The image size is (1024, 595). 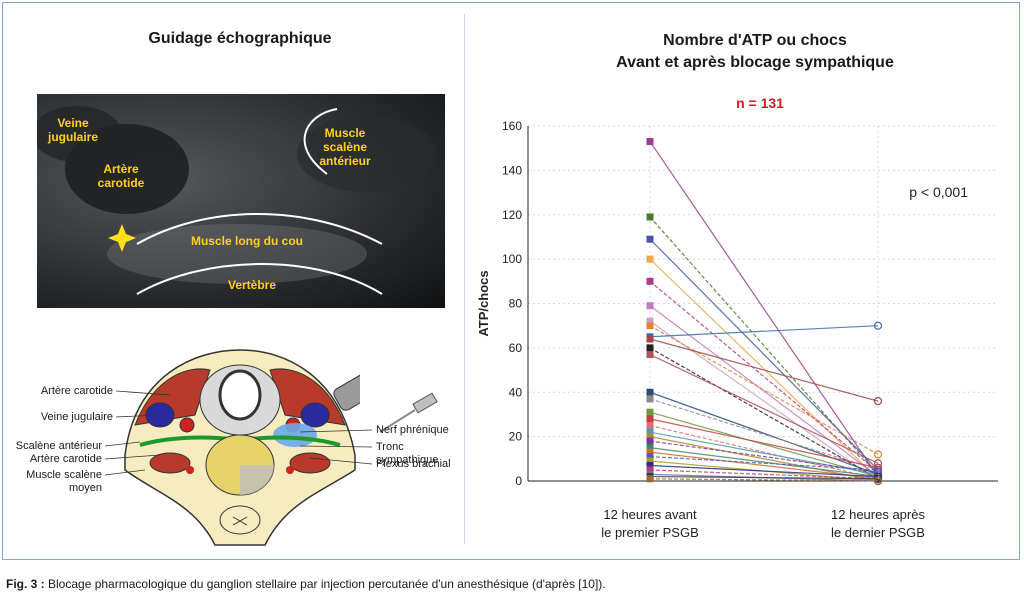 I want to click on chart-n-annotation: n = 131, so click(x=760, y=103).